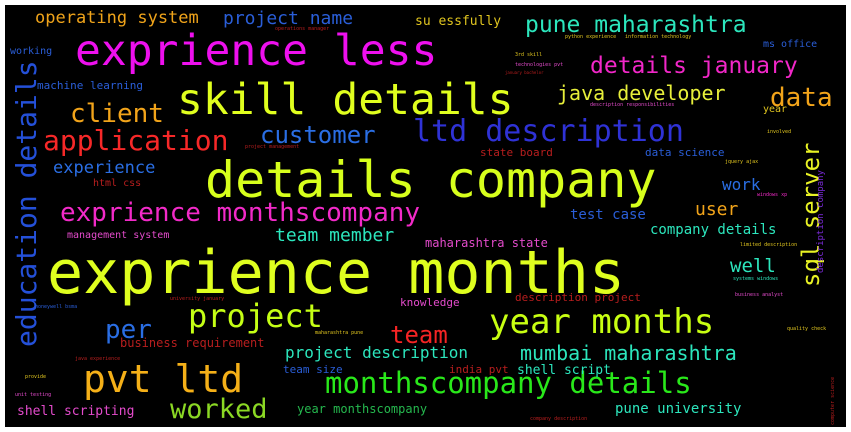 The width and height of the screenshot is (851, 432). Describe the element at coordinates (529, 55) in the screenshot. I see `word-3rd-skill: 3rd skill` at that location.